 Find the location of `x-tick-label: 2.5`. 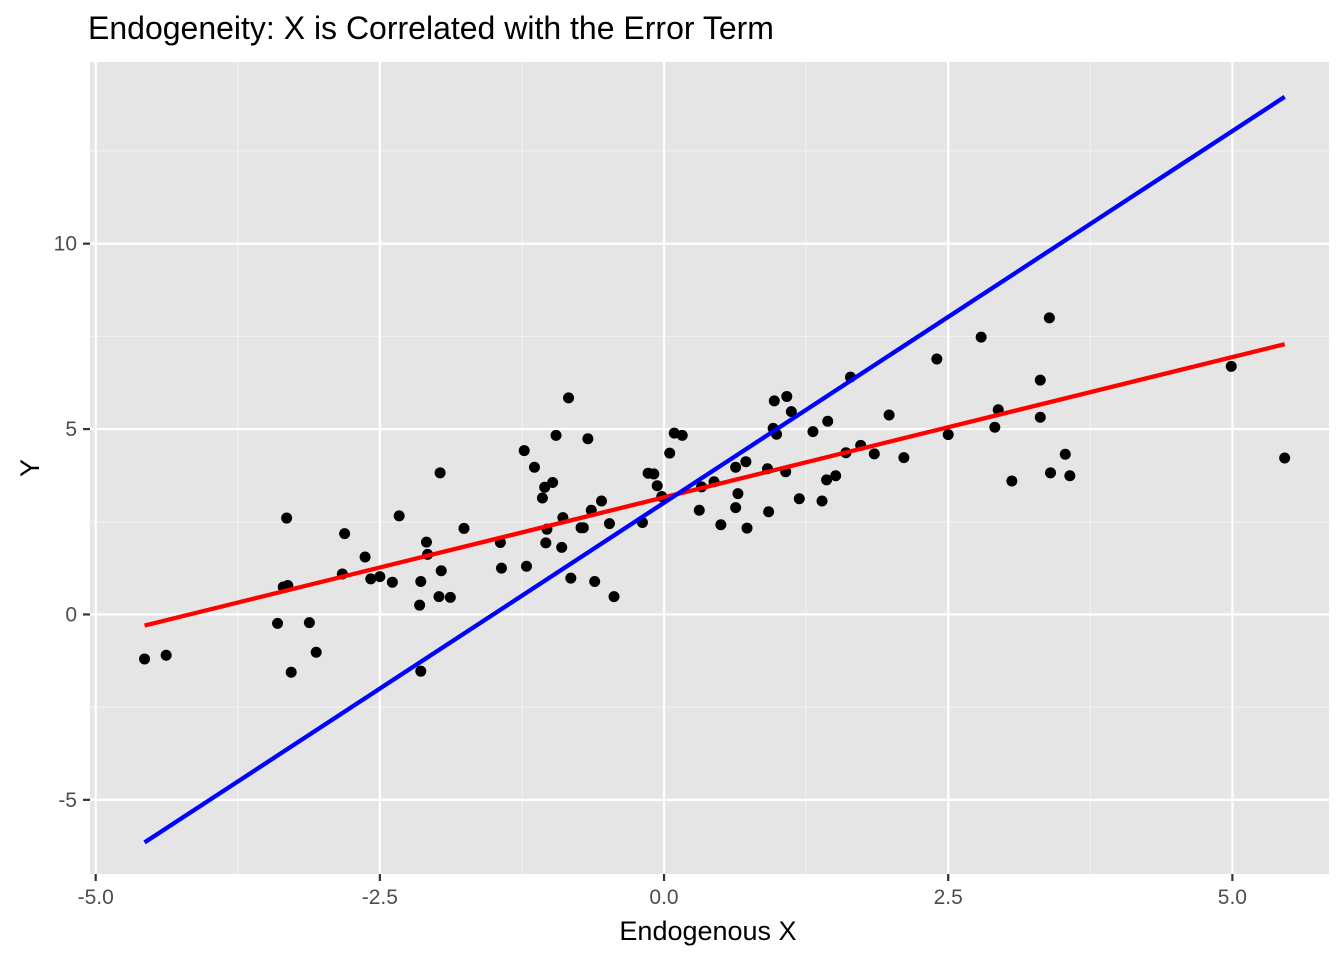

x-tick-label: 2.5 is located at coordinates (948, 897).